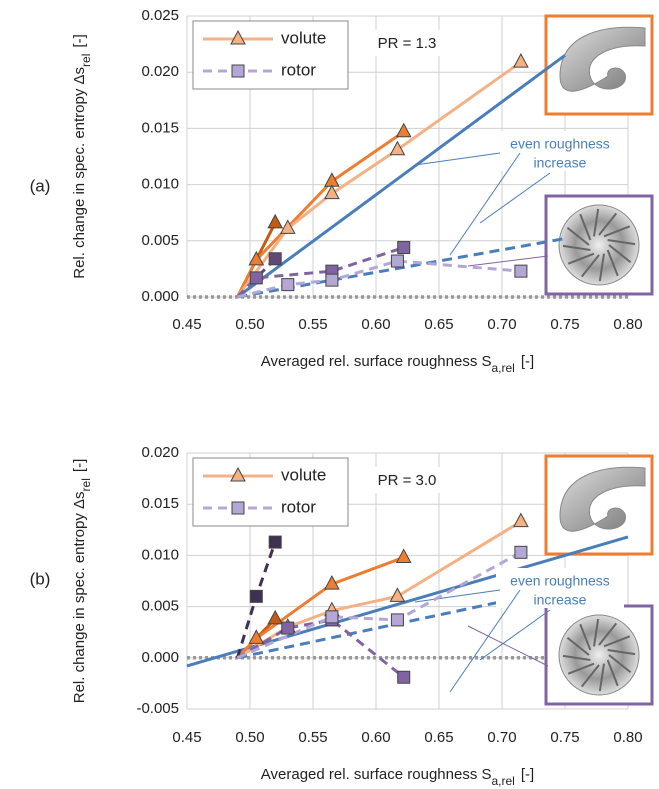 The image size is (659, 789). What do you see at coordinates (79, 173) in the screenshot?
I see `y-axis-label-text: Rel. change in spec. entropy Δs` at bounding box center [79, 173].